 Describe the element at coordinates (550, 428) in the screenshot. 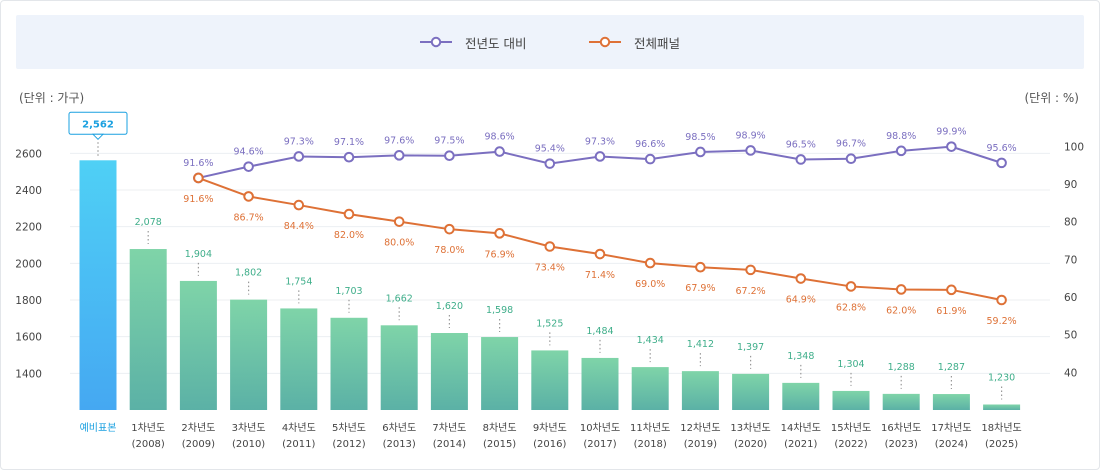

I see `x-axis-category-label: 9차년도` at that location.